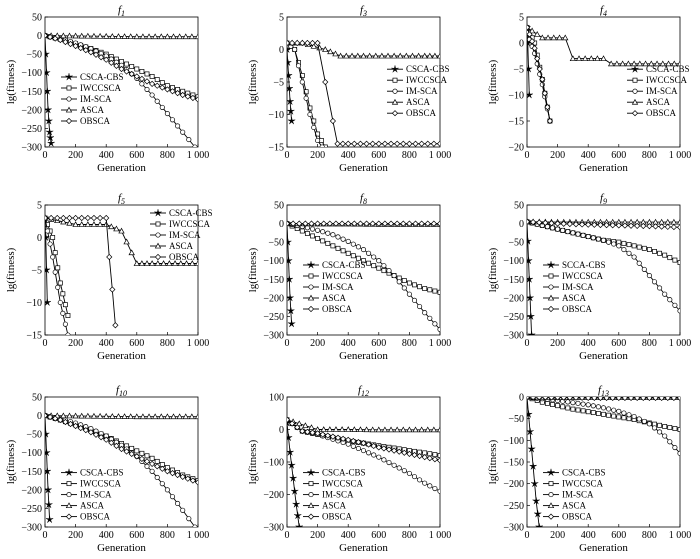 Image resolution: width=700 pixels, height=559 pixels. Describe the element at coordinates (121, 391) in the screenshot. I see `chart-title: f10` at that location.